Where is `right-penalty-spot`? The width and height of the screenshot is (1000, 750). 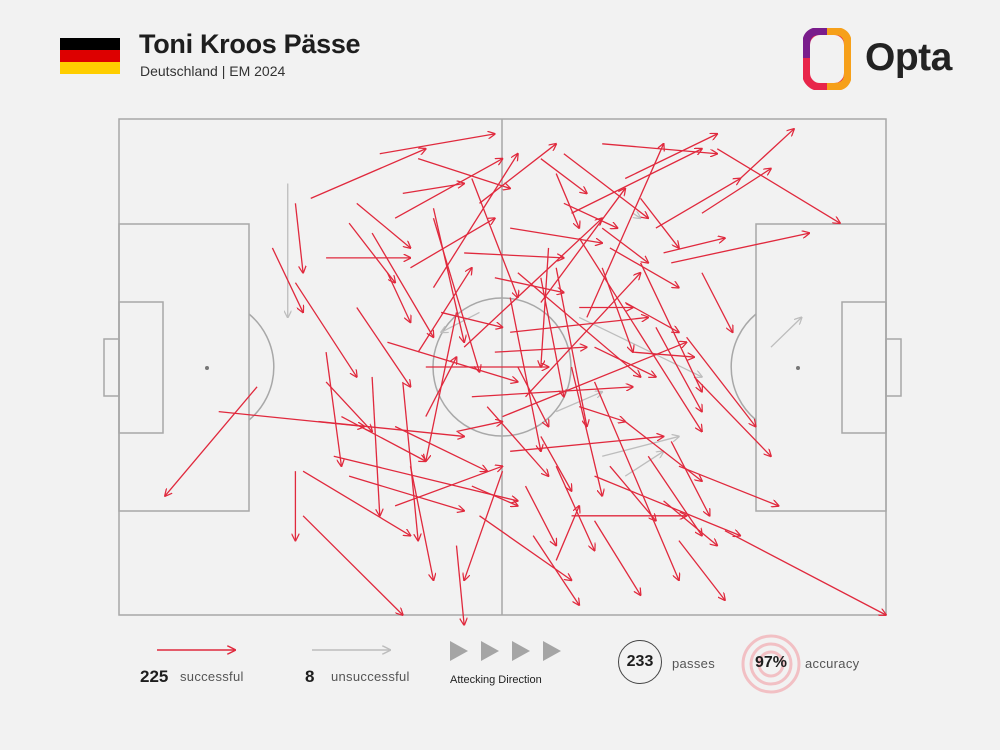
right-penalty-spot is located at coordinates (798, 368).